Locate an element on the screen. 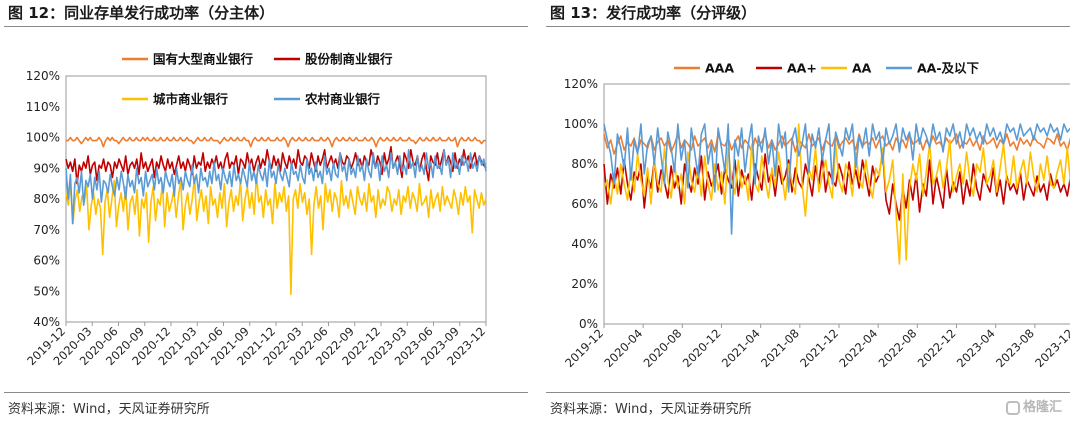  x-tick-label: 2023-04 is located at coordinates (976, 348).